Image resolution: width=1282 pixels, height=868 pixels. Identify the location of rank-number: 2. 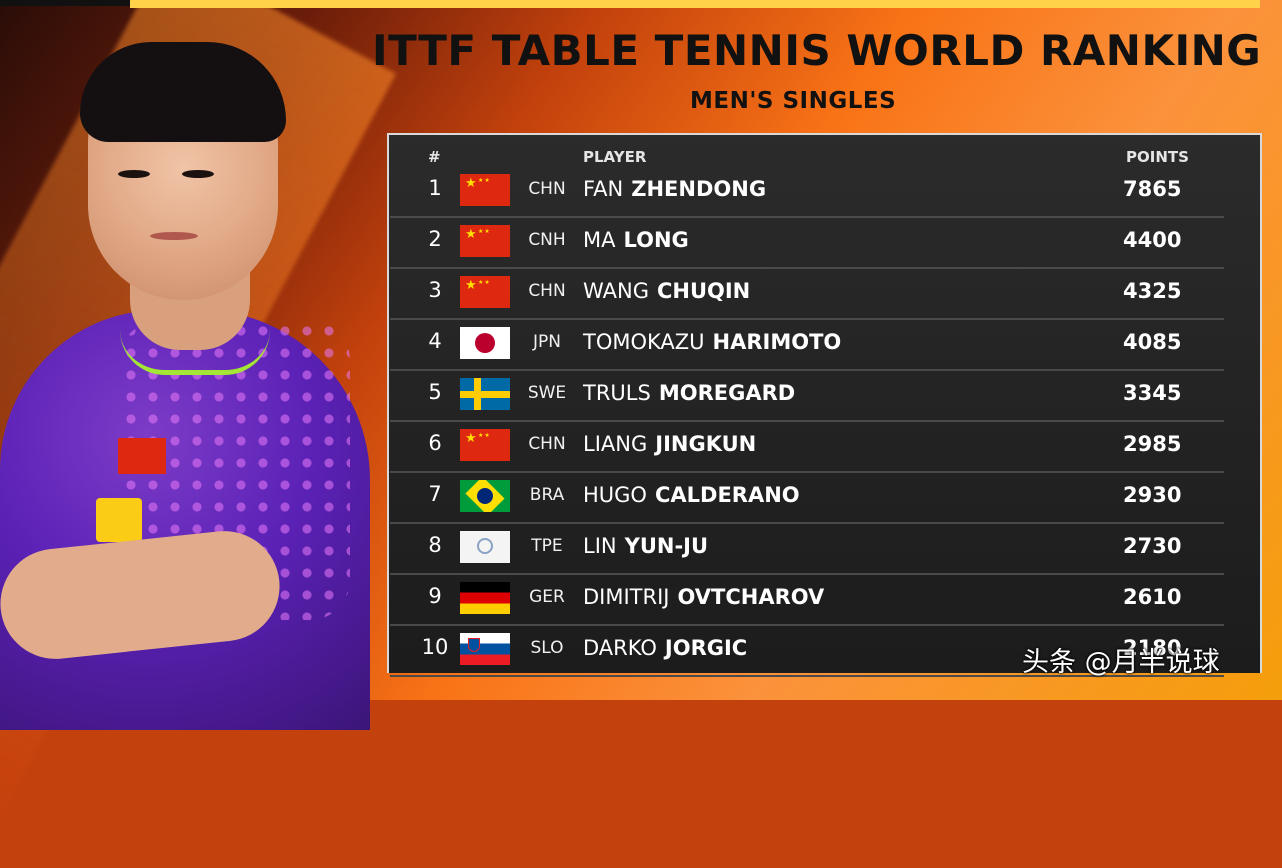
(435, 239).